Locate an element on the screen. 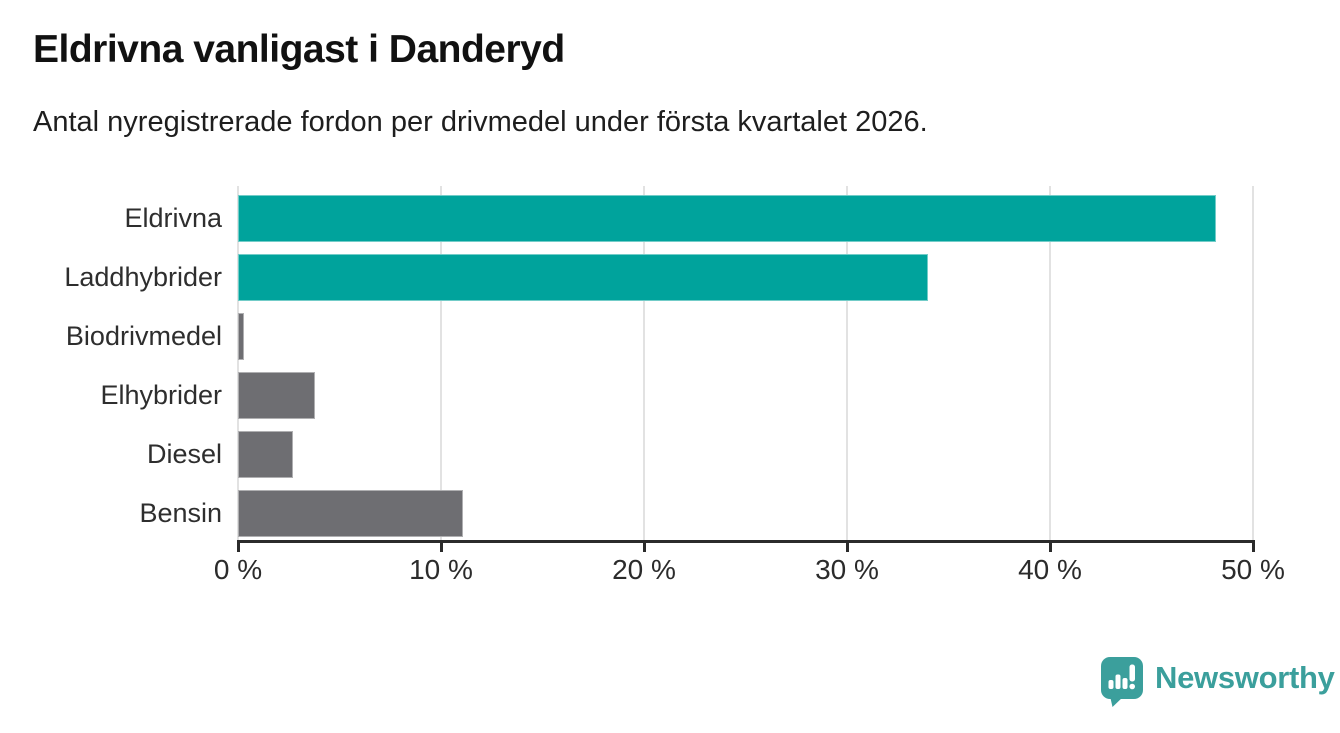 The width and height of the screenshot is (1340, 733). category-label-eldrivna: Eldrivna is located at coordinates (173, 217).